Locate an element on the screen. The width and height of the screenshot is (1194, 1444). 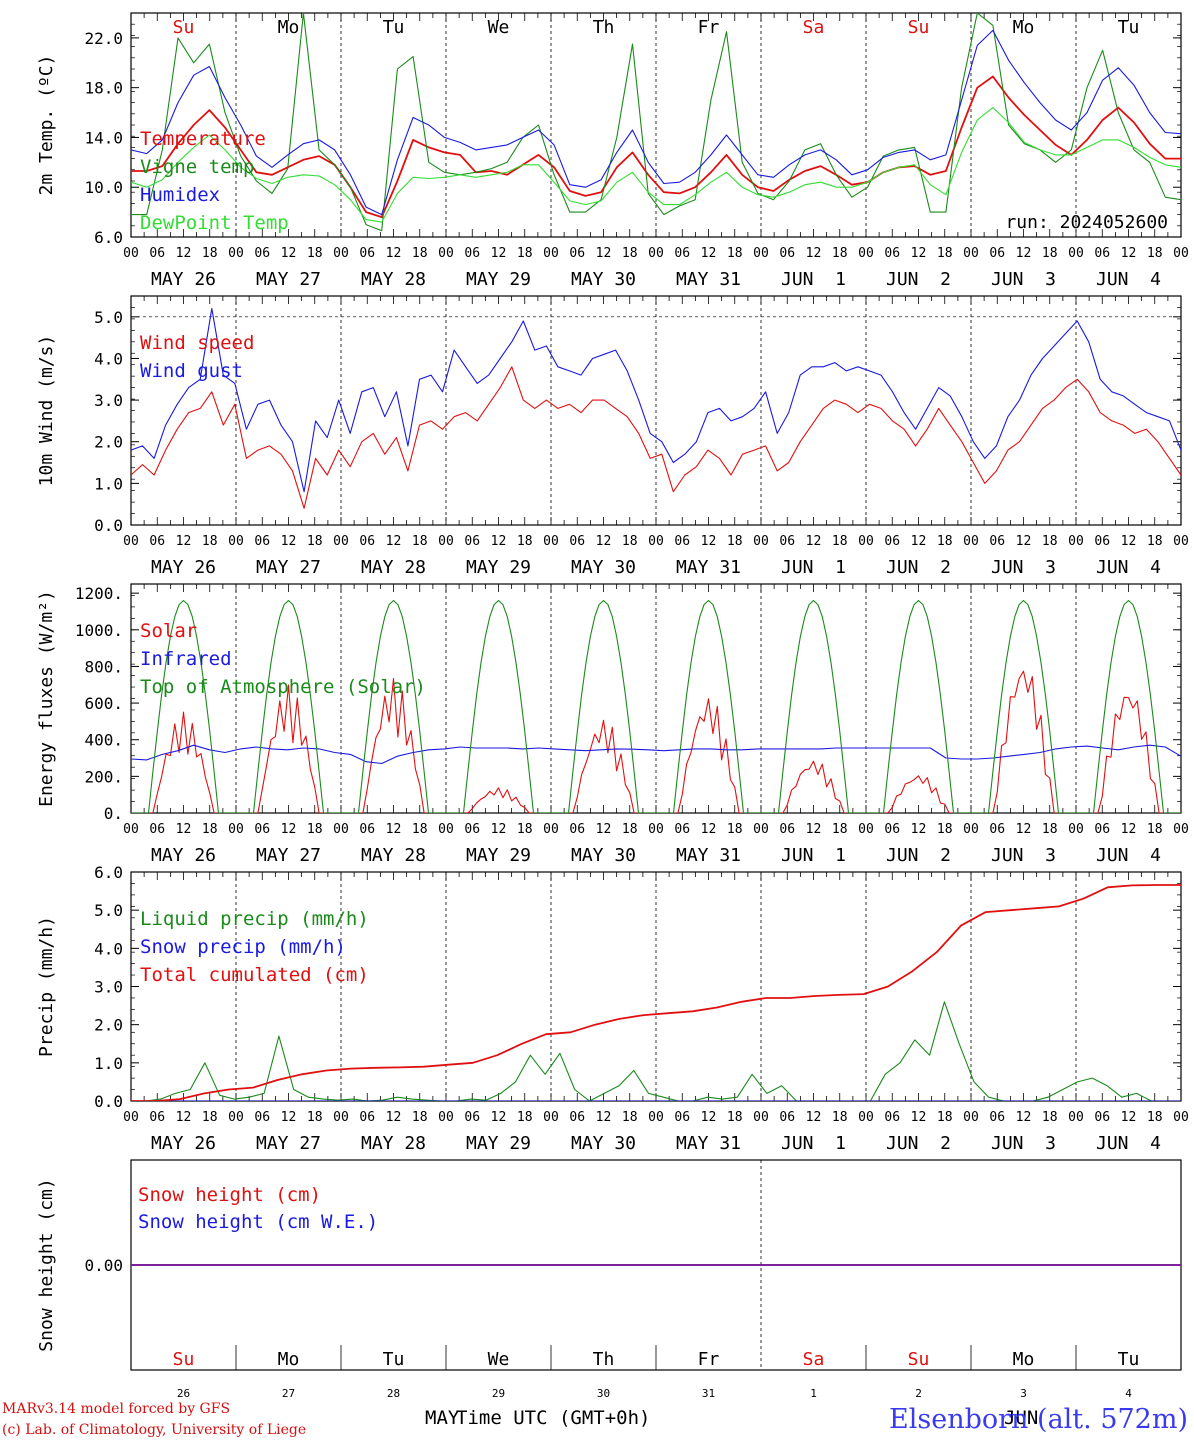
legend-entry: Vigne temp is located at coordinates (197, 167).